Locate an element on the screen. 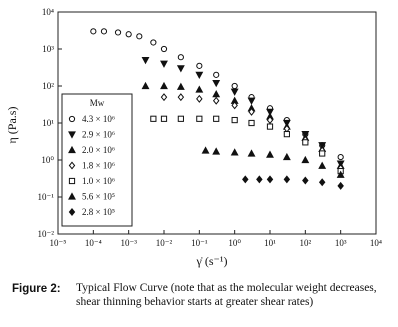 Image resolution: width=398 pixels, height=327 pixels. caption-label: Figure 2: is located at coordinates (36, 289).